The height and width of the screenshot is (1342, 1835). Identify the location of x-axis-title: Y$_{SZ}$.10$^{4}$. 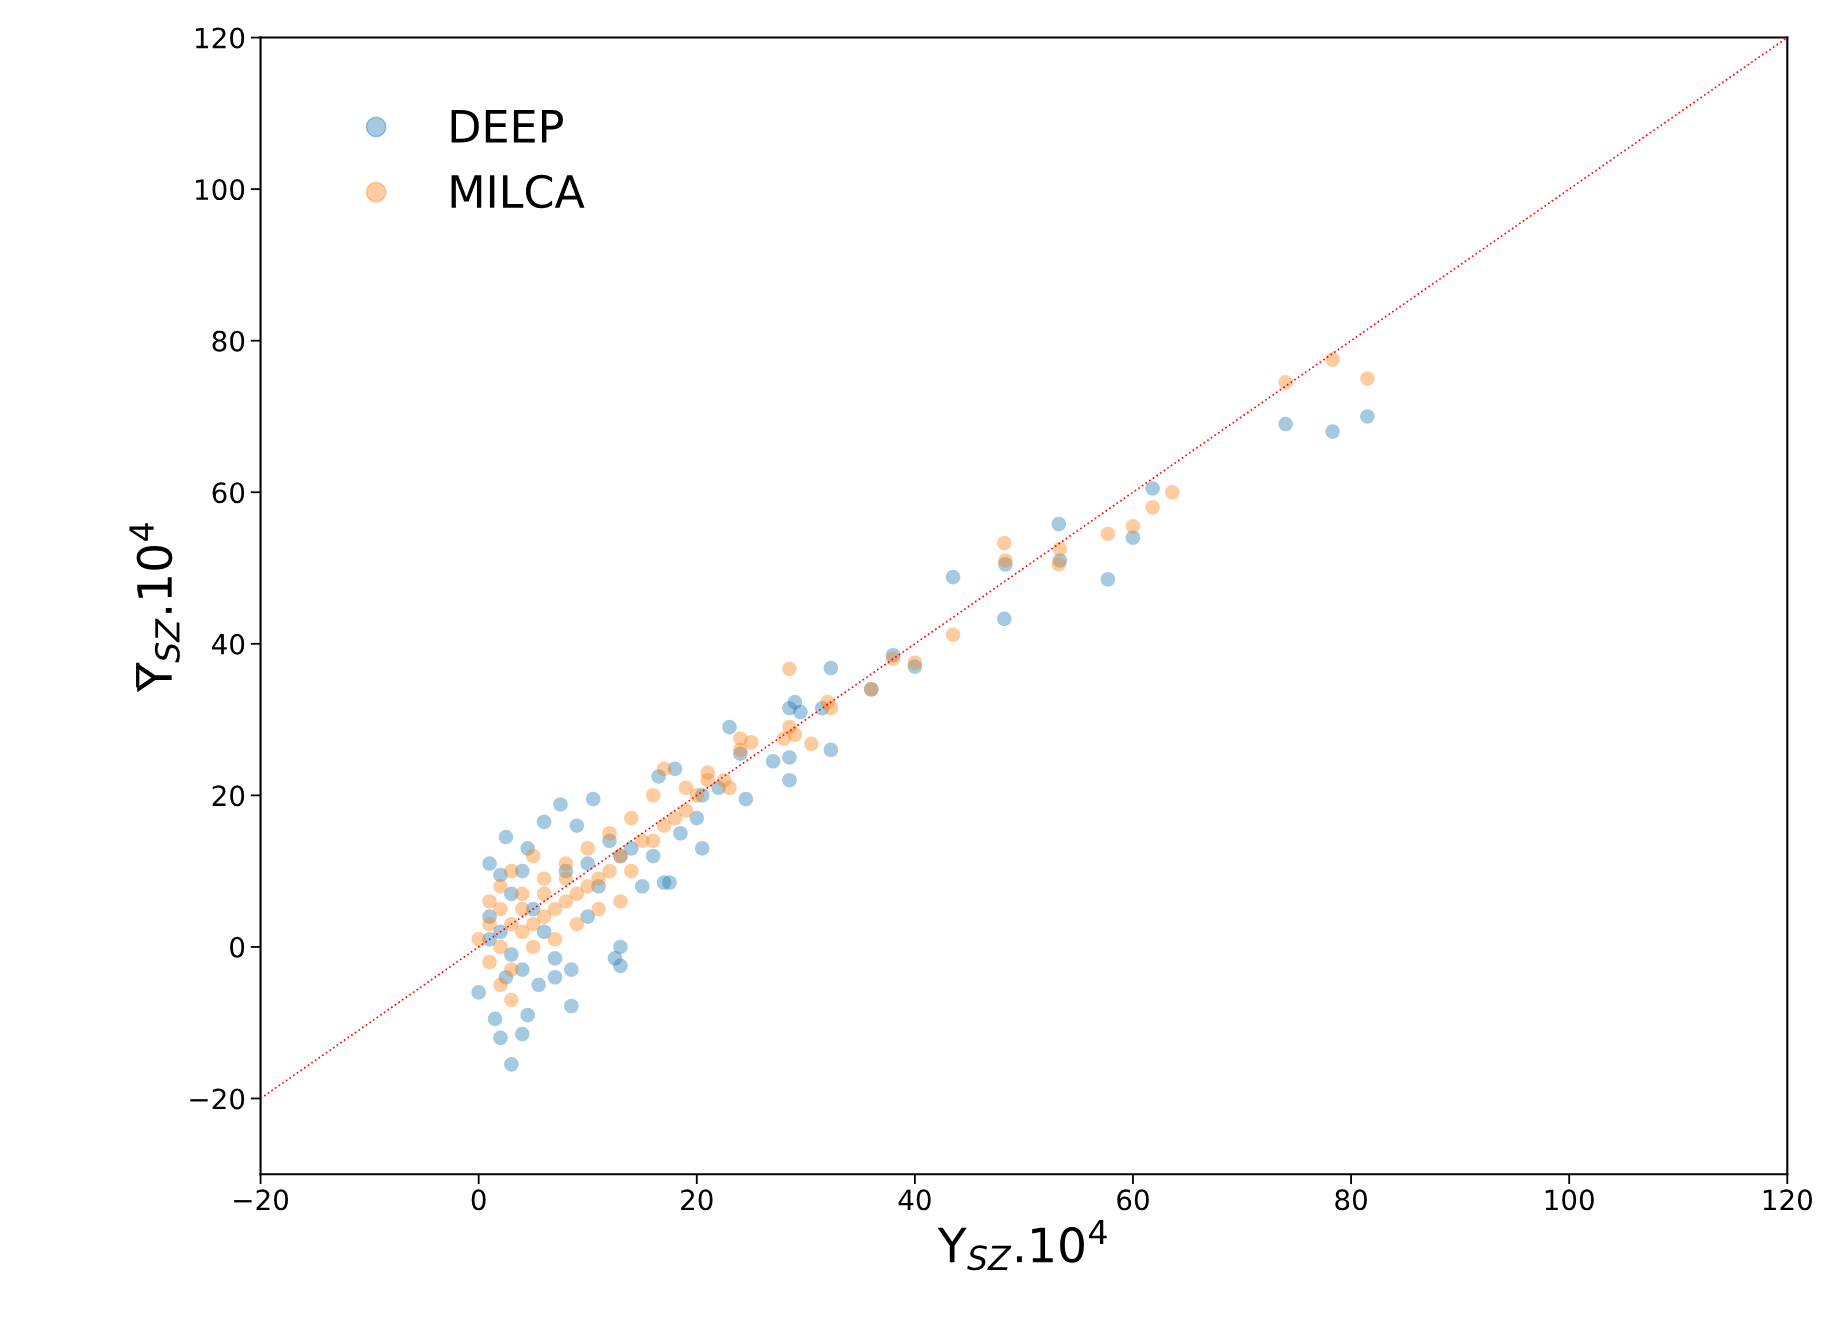
(1022, 1245).